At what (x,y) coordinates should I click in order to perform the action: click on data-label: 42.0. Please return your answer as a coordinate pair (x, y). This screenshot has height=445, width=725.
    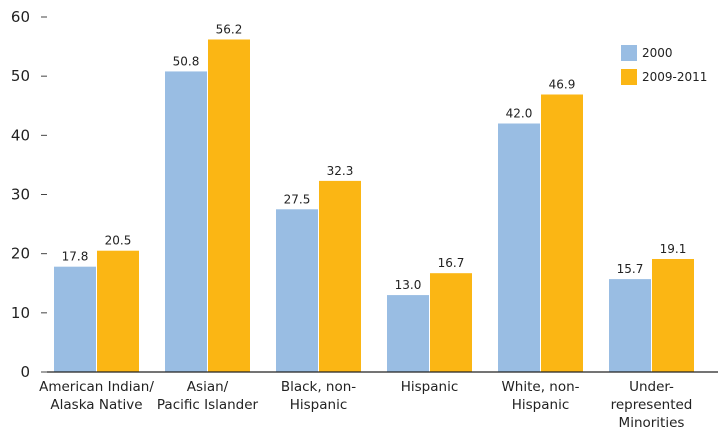
    Looking at the image, I should click on (519, 114).